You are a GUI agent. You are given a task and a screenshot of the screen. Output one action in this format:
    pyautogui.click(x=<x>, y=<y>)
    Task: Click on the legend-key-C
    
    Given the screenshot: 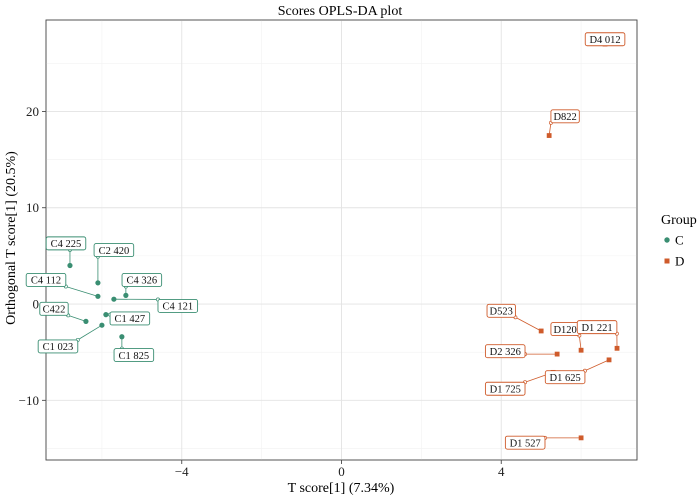 What is the action you would take?
    pyautogui.click(x=667, y=240)
    